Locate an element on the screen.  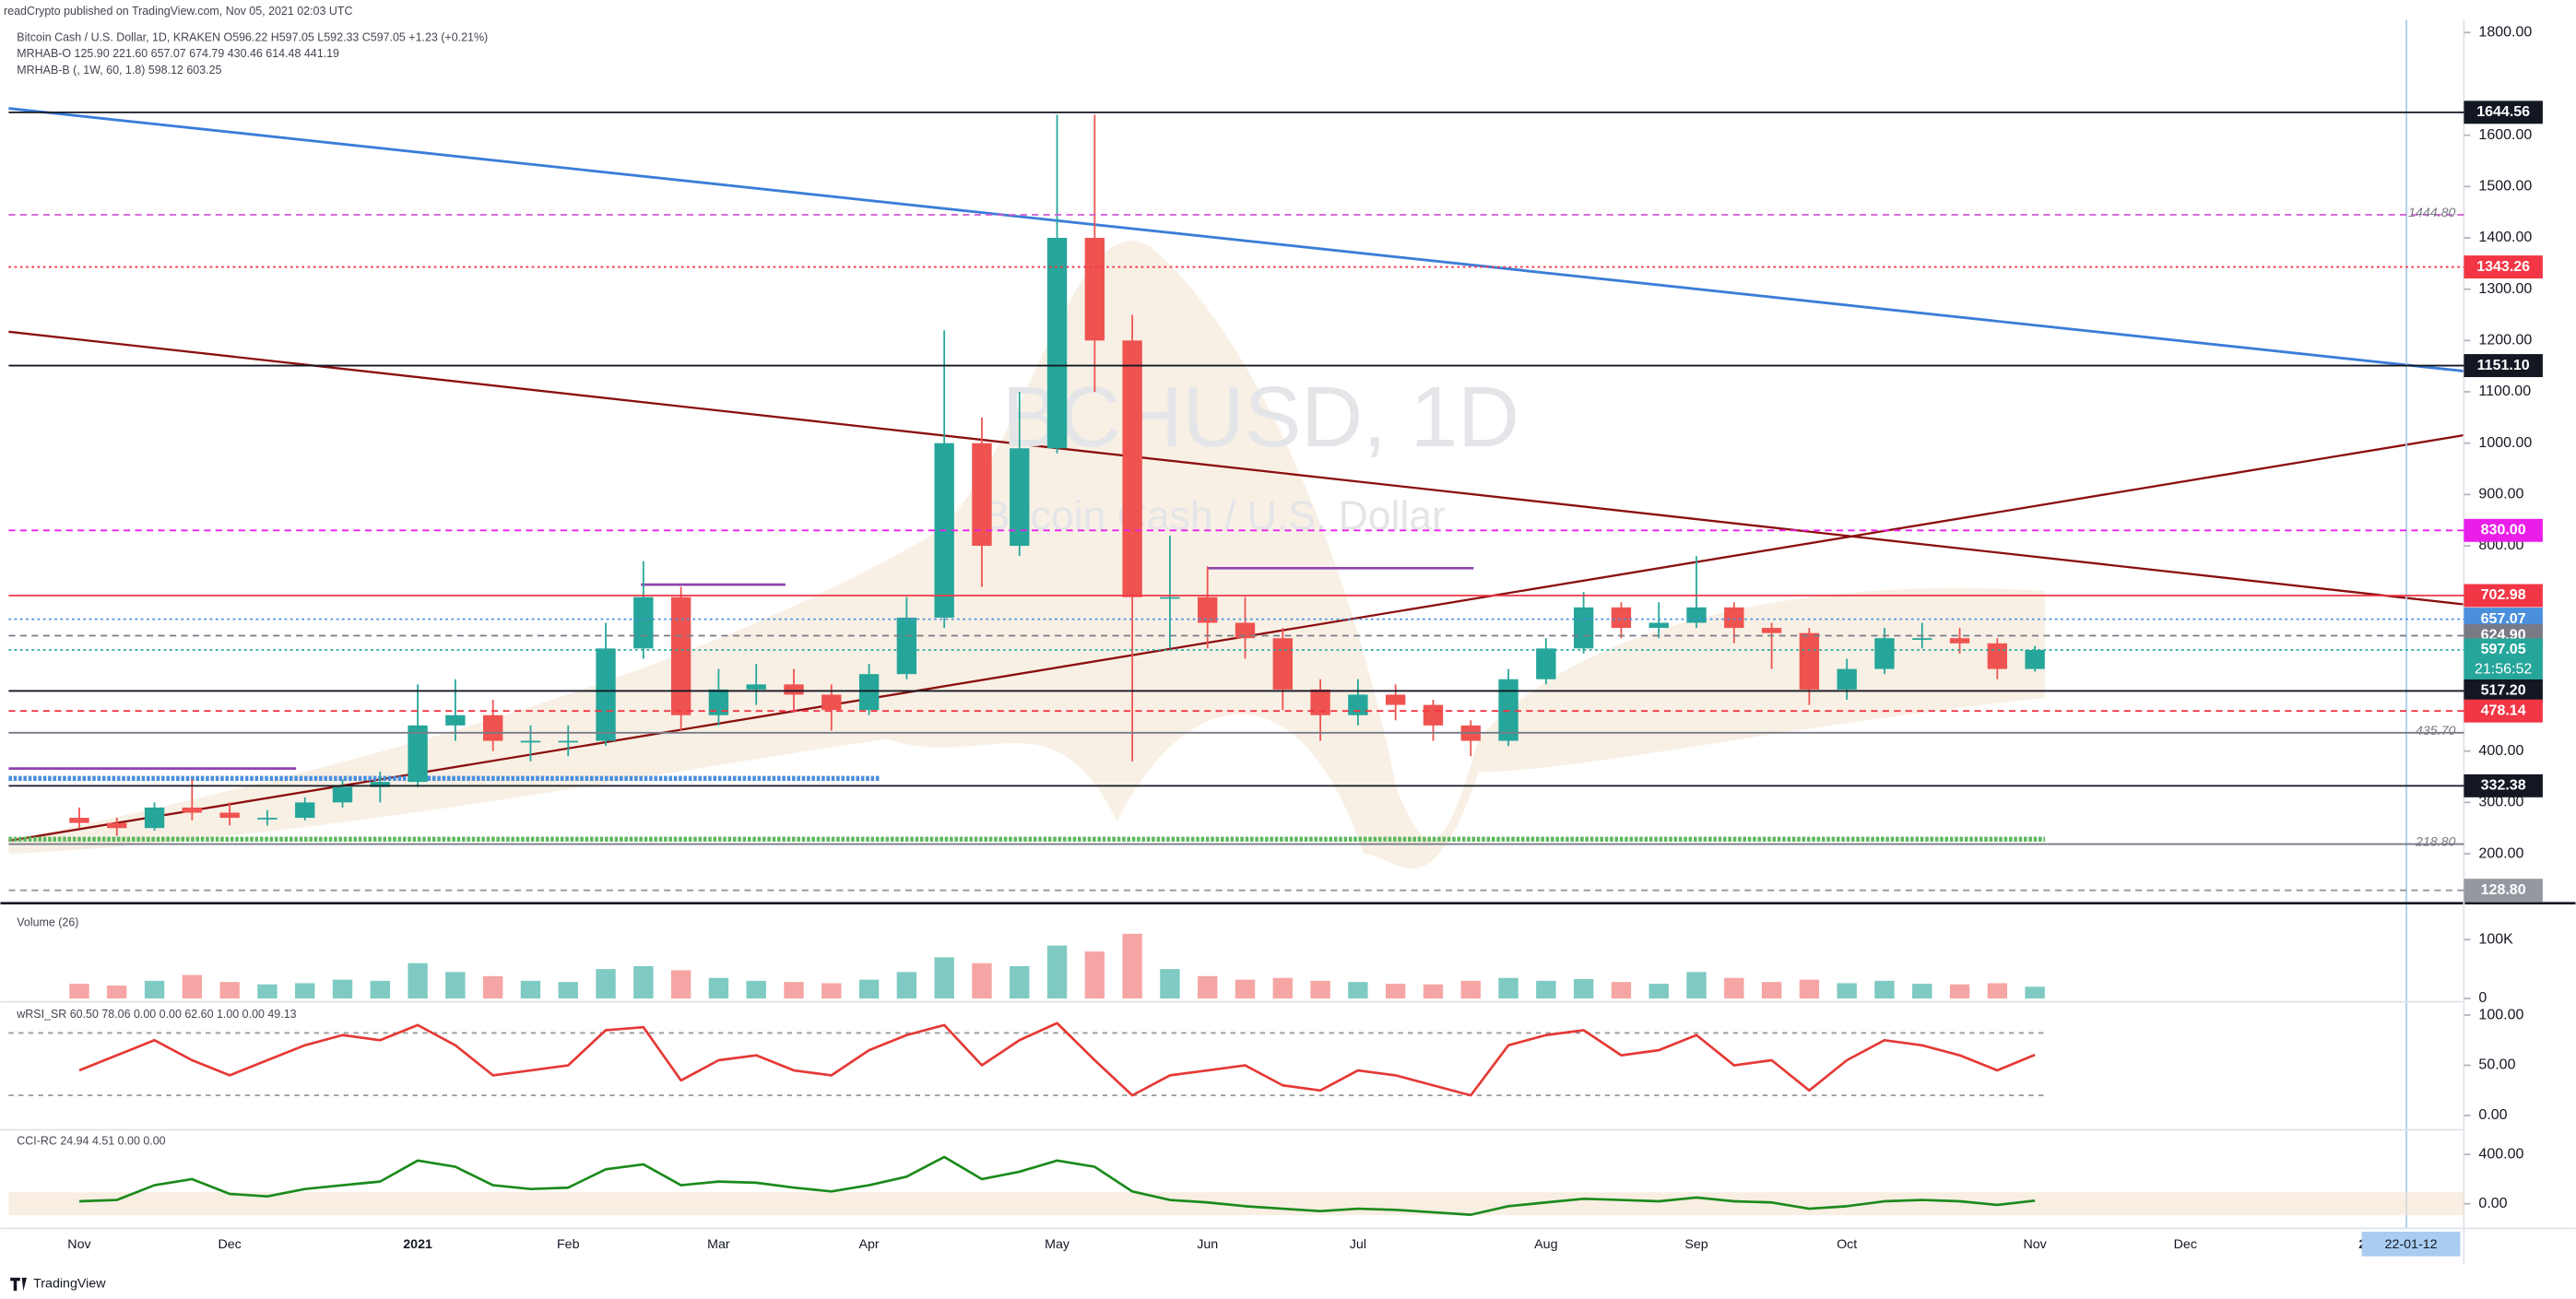
cursor-date: 22-01-12 is located at coordinates (2411, 1244).